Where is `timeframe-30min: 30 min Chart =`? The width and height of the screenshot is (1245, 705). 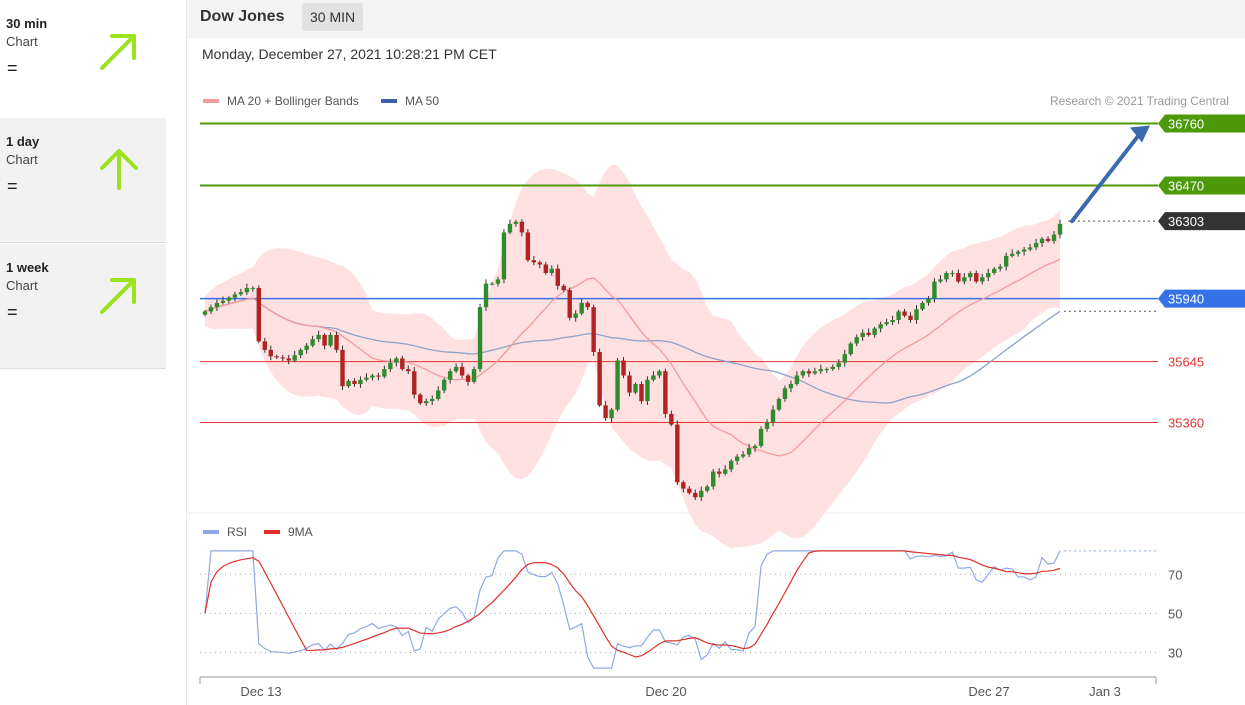
timeframe-30min: 30 min Chart = is located at coordinates (83, 62).